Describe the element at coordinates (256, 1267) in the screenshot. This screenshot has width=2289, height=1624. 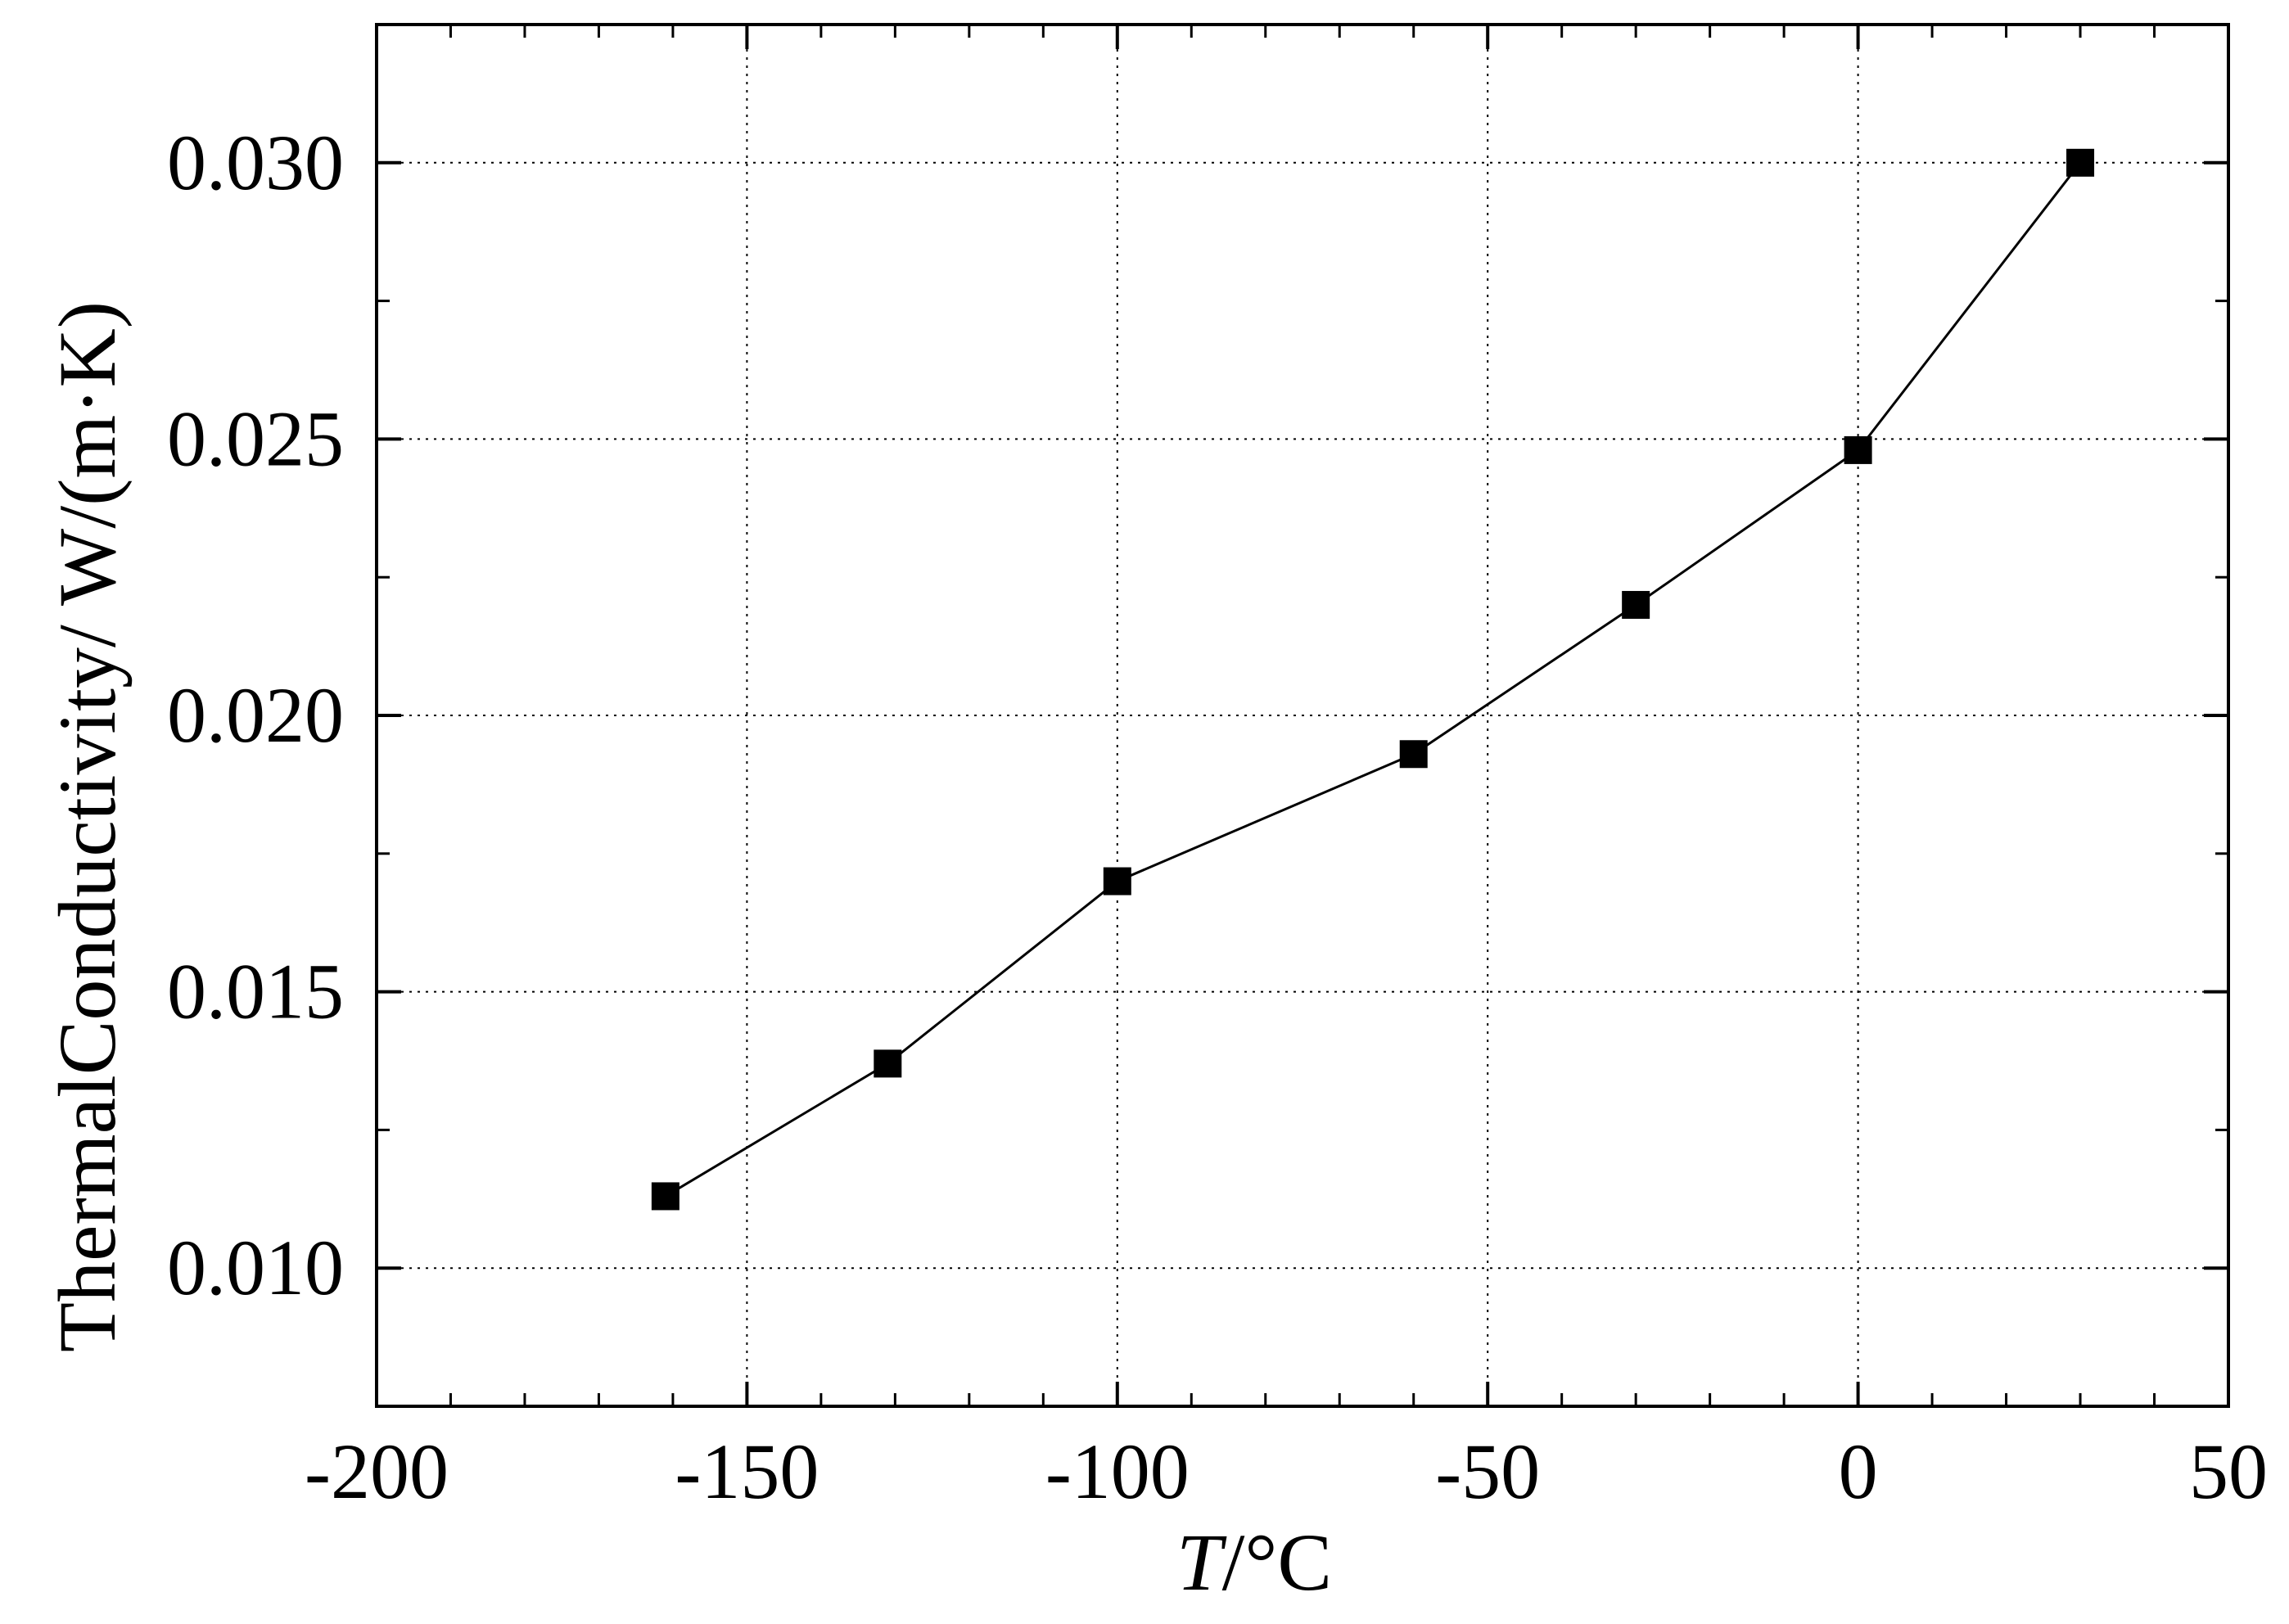
I see `y-tick-label: 0.010` at that location.